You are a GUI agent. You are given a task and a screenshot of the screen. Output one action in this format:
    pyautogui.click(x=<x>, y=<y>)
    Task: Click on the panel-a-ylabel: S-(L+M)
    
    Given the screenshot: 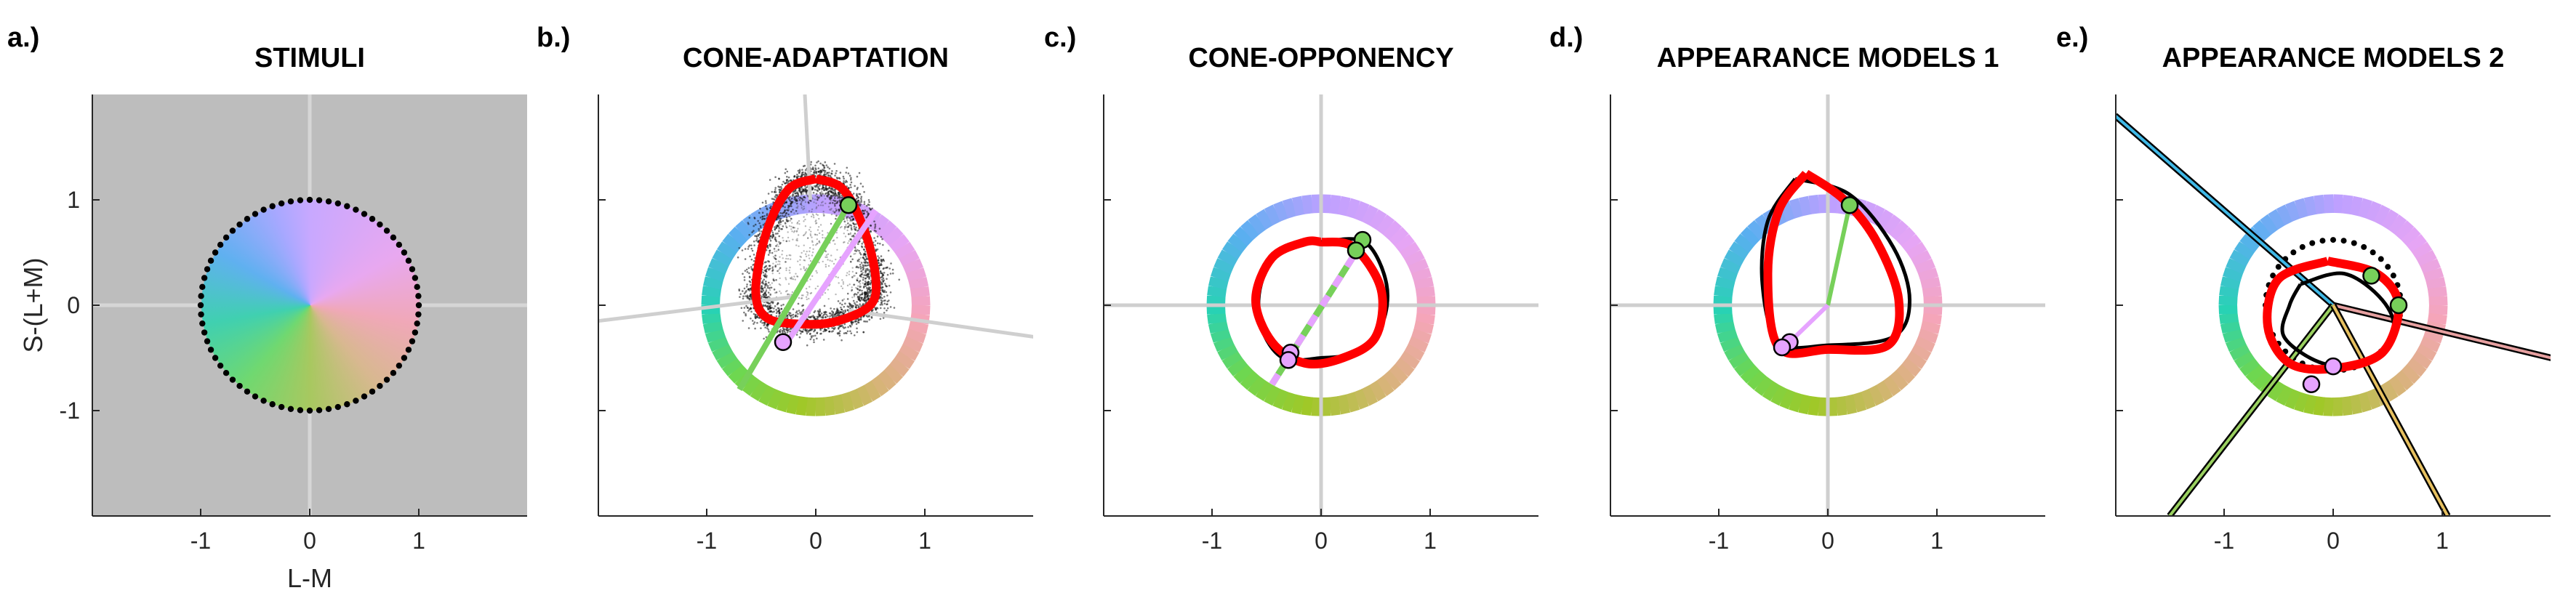 What is the action you would take?
    pyautogui.click(x=33, y=304)
    